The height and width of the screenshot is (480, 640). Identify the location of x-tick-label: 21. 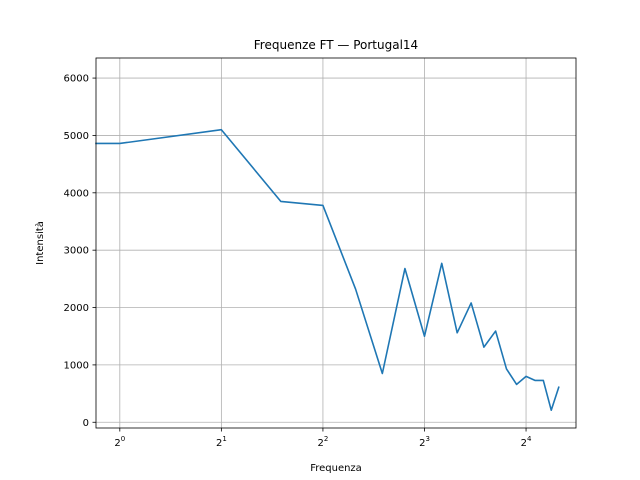
(221, 442).